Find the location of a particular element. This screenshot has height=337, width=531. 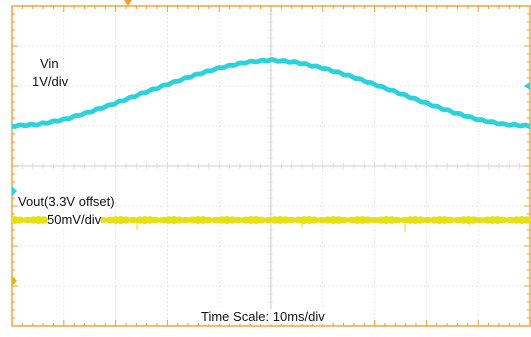

vin-scale-label: 1V/div is located at coordinates (50, 81).